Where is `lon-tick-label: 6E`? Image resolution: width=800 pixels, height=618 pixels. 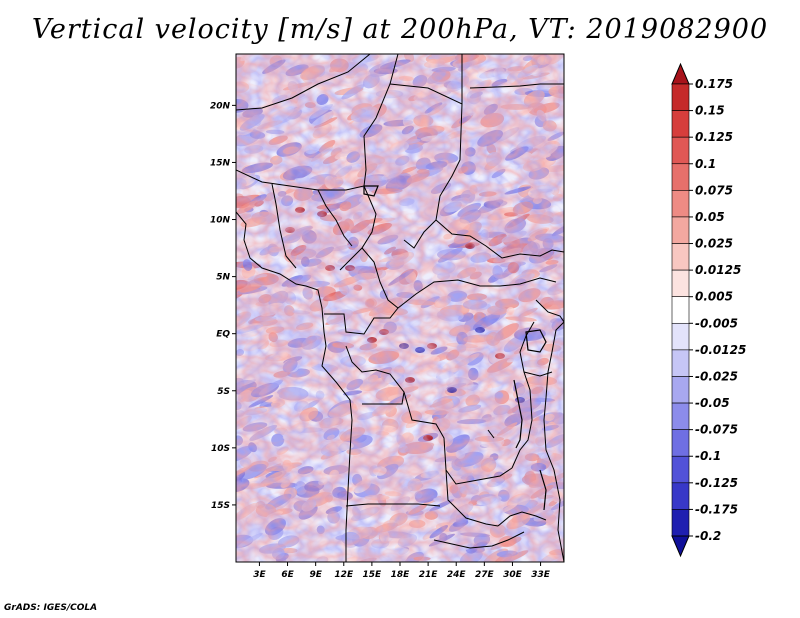
lon-tick-label: 6E is located at coordinates (287, 575).